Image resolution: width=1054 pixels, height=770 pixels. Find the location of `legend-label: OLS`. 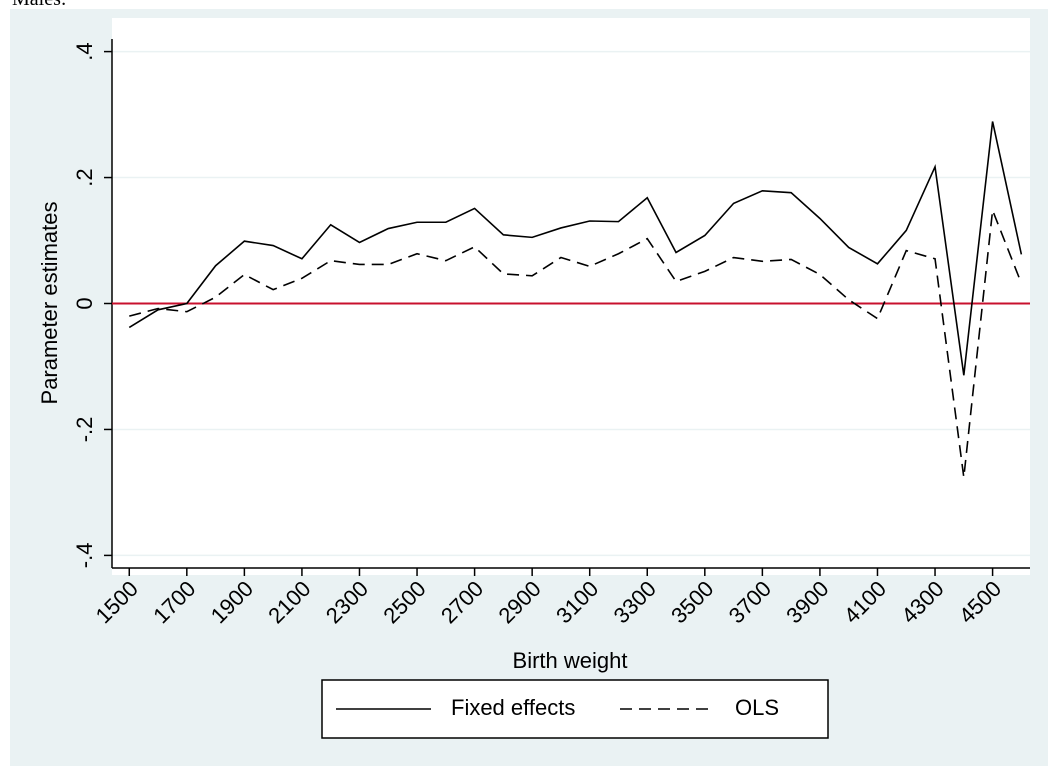

legend-label: OLS is located at coordinates (757, 707).